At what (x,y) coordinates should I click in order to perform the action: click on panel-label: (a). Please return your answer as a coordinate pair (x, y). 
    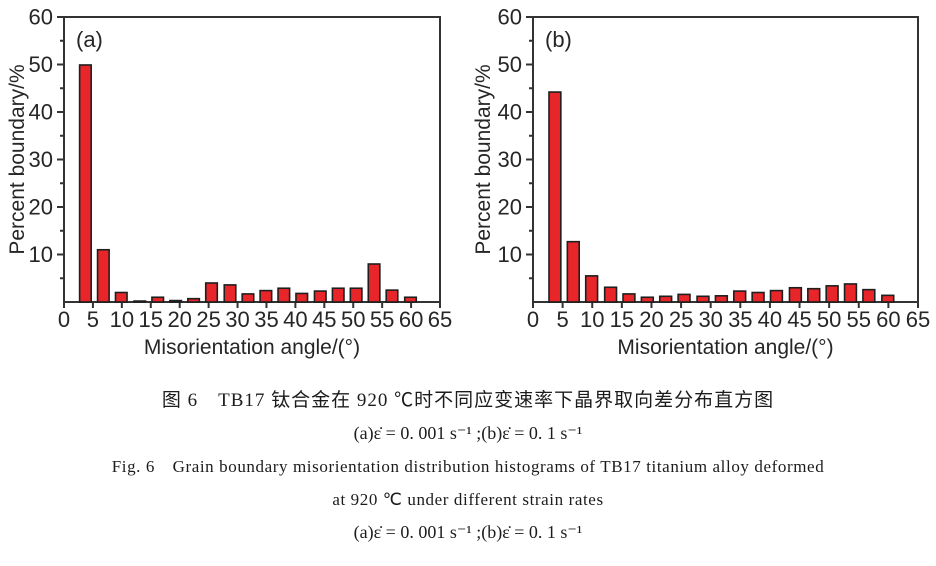
    Looking at the image, I should click on (89, 39).